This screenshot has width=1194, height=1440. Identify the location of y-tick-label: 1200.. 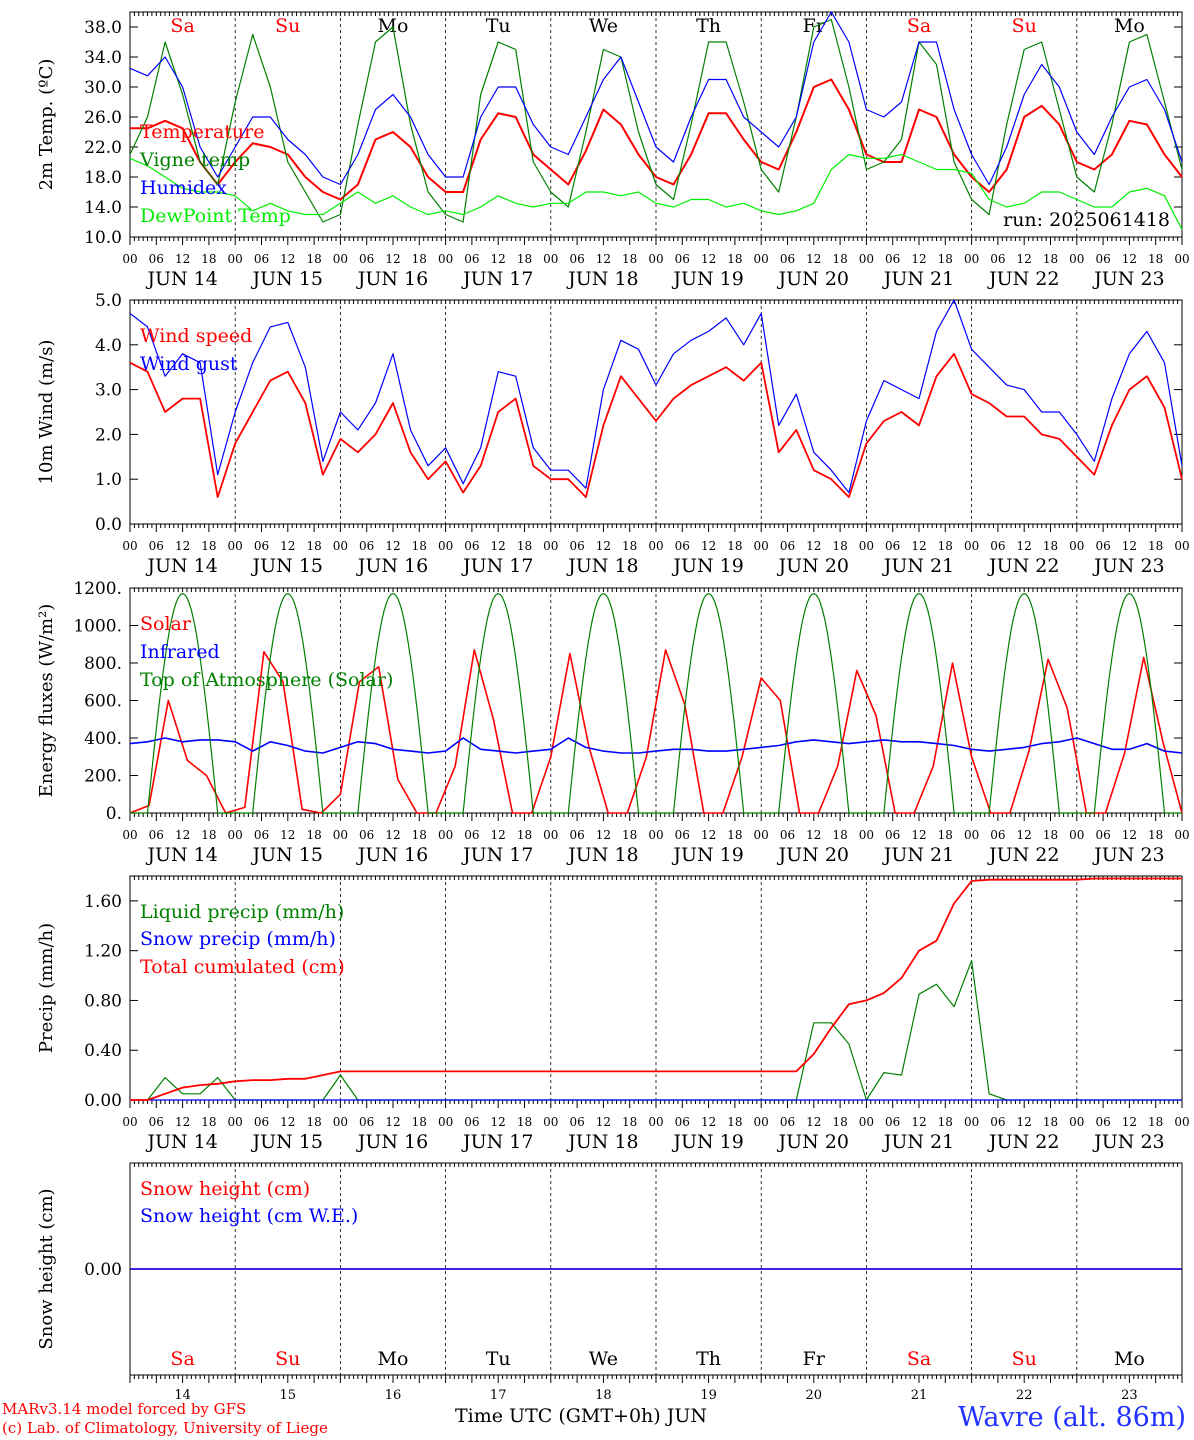
(97, 589).